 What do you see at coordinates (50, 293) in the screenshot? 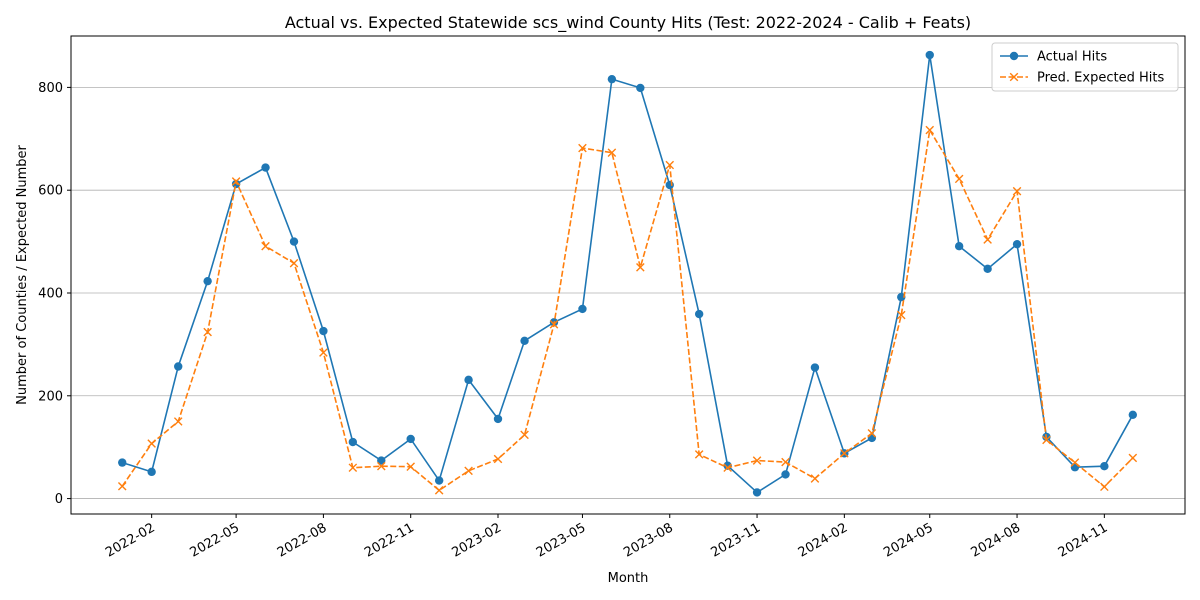
I see `y-tick-label: 400` at bounding box center [50, 293].